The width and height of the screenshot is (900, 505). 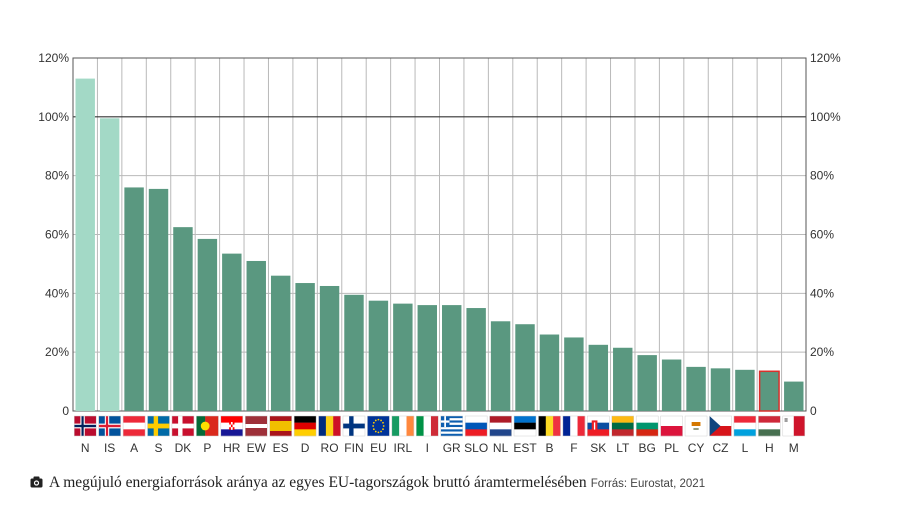 I want to click on x-tick-label: I, so click(x=427, y=448).